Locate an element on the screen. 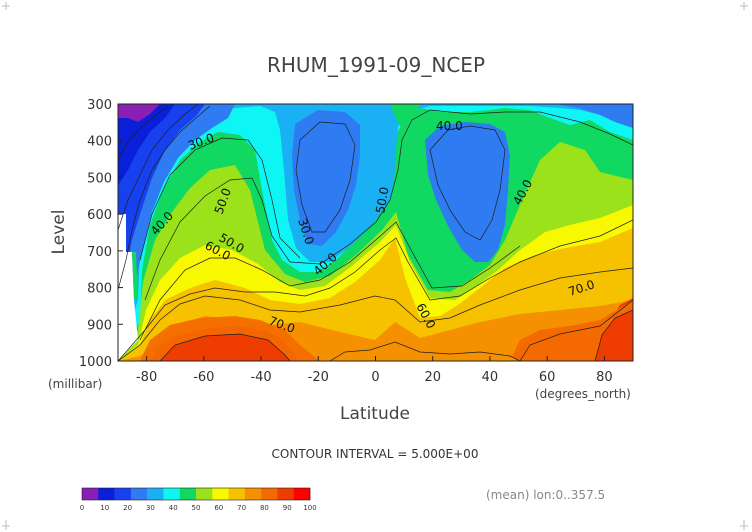 Image resolution: width=752 pixels, height=532 pixels. colorbar-label: 60 is located at coordinates (218, 508).